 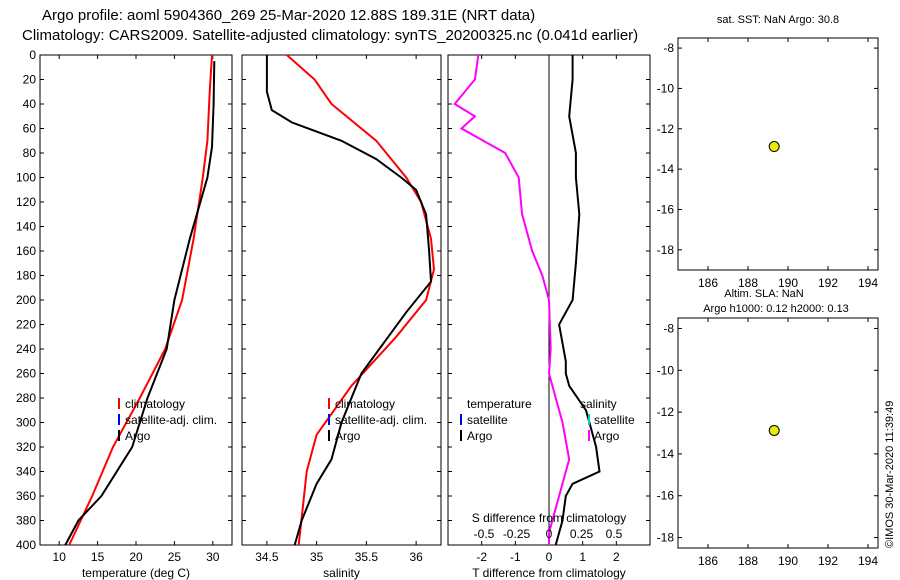 What do you see at coordinates (549, 518) in the screenshot?
I see `top-axis-label: S difference from climatology` at bounding box center [549, 518].